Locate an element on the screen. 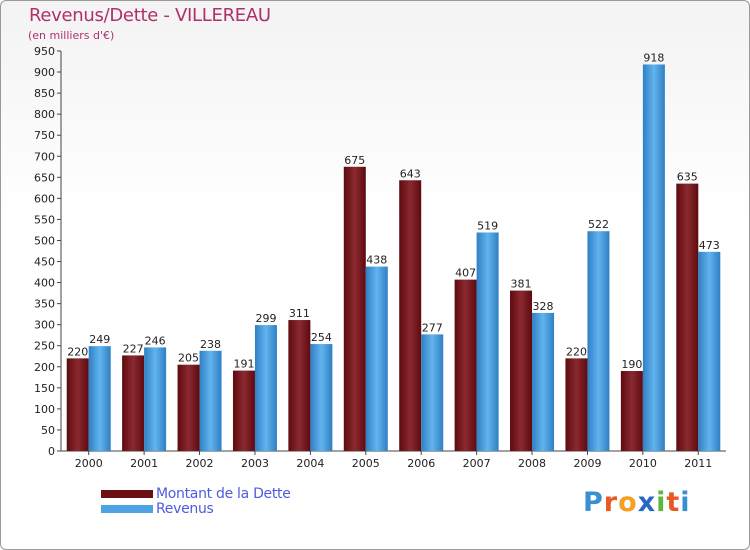 The width and height of the screenshot is (750, 550). logo-letter: r is located at coordinates (611, 502).